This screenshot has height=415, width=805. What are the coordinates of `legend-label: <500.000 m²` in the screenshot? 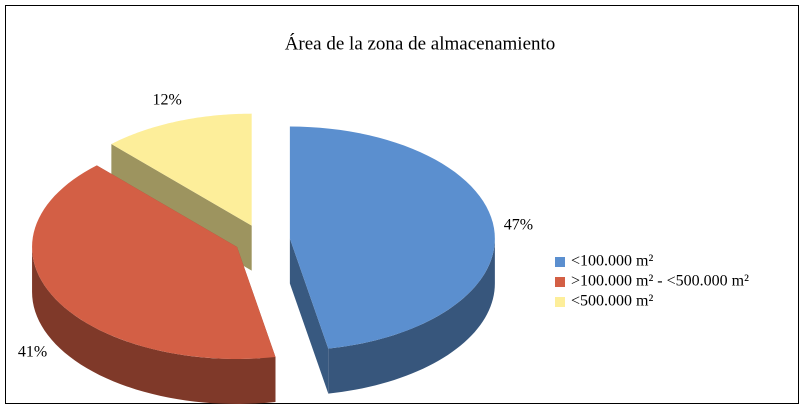 It's located at (612, 301).